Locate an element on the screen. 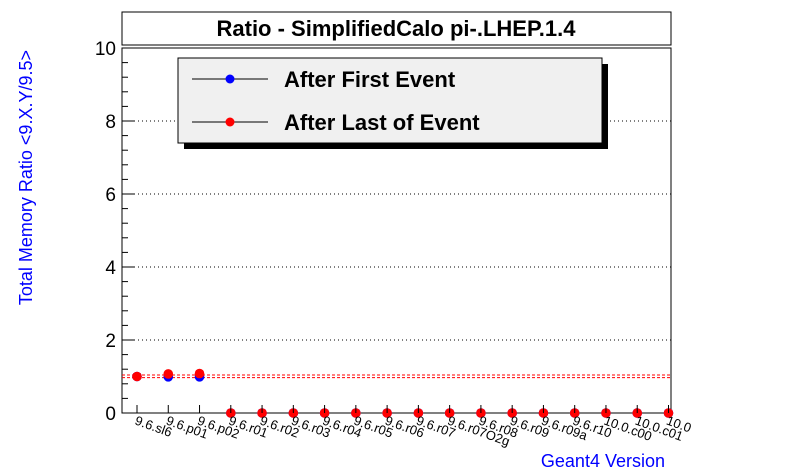 The image size is (796, 472). chart-title: Ratio - SimplifiedCalo pi-.LHEP.1.4 is located at coordinates (397, 28).